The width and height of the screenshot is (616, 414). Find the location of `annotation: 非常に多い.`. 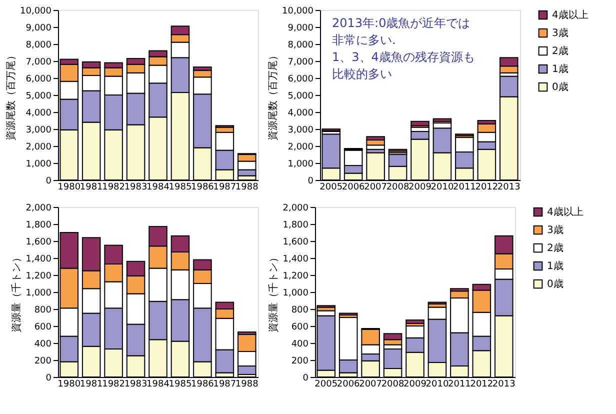

annotation: 非常に多い. is located at coordinates (364, 40).